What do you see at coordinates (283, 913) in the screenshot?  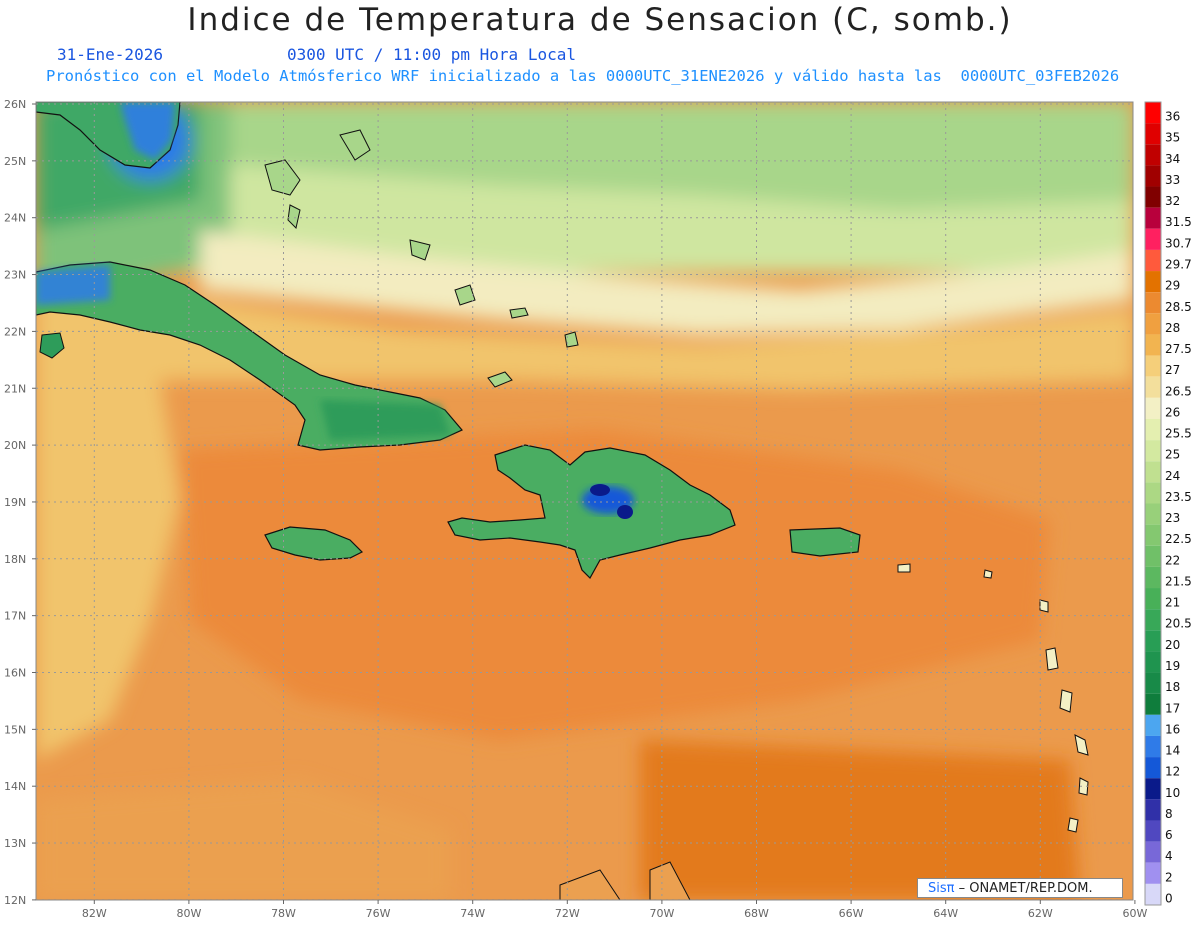 I see `lon-tick-label: 78W` at bounding box center [283, 913].